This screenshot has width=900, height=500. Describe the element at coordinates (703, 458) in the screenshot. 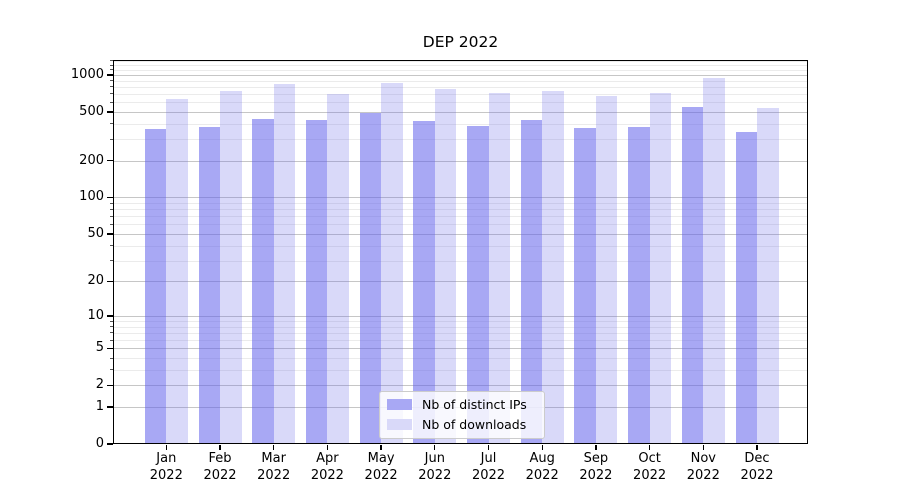

I see `x-tick-month: Nov` at that location.